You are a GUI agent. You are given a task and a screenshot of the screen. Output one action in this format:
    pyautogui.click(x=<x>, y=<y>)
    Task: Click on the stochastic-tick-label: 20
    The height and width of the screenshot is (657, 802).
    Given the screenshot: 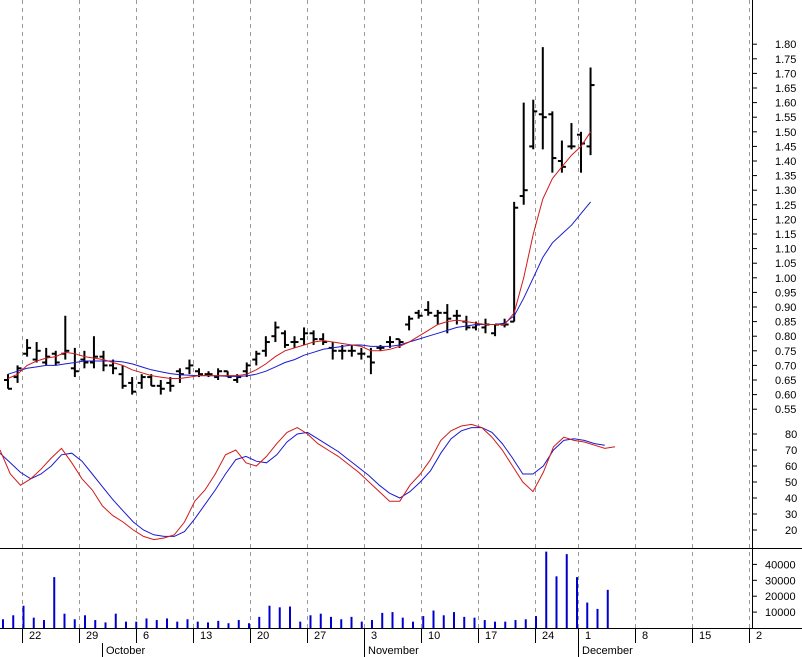 What is the action you would take?
    pyautogui.click(x=791, y=531)
    